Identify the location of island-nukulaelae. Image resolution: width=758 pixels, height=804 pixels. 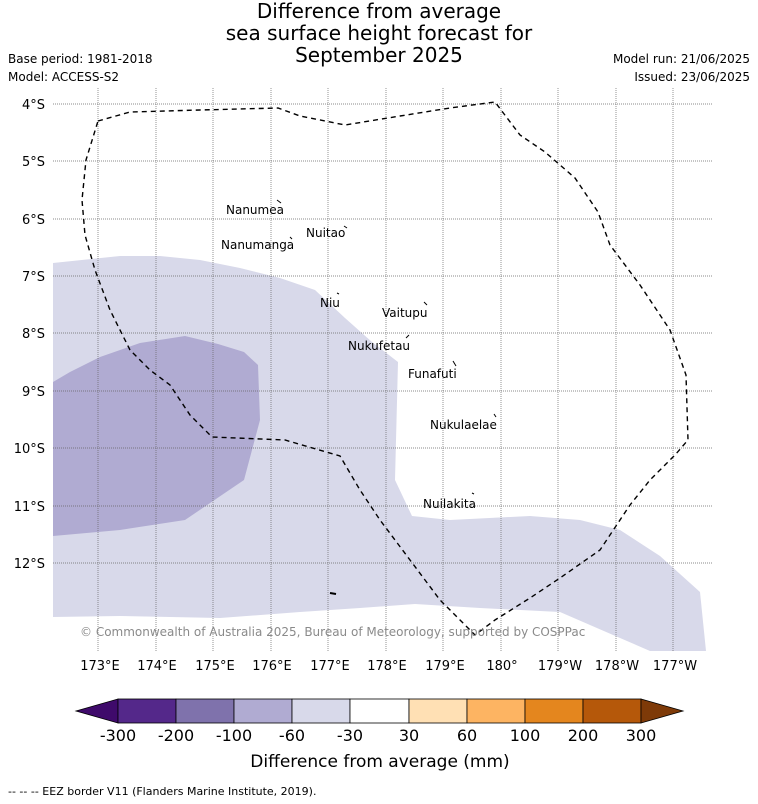
(495, 415).